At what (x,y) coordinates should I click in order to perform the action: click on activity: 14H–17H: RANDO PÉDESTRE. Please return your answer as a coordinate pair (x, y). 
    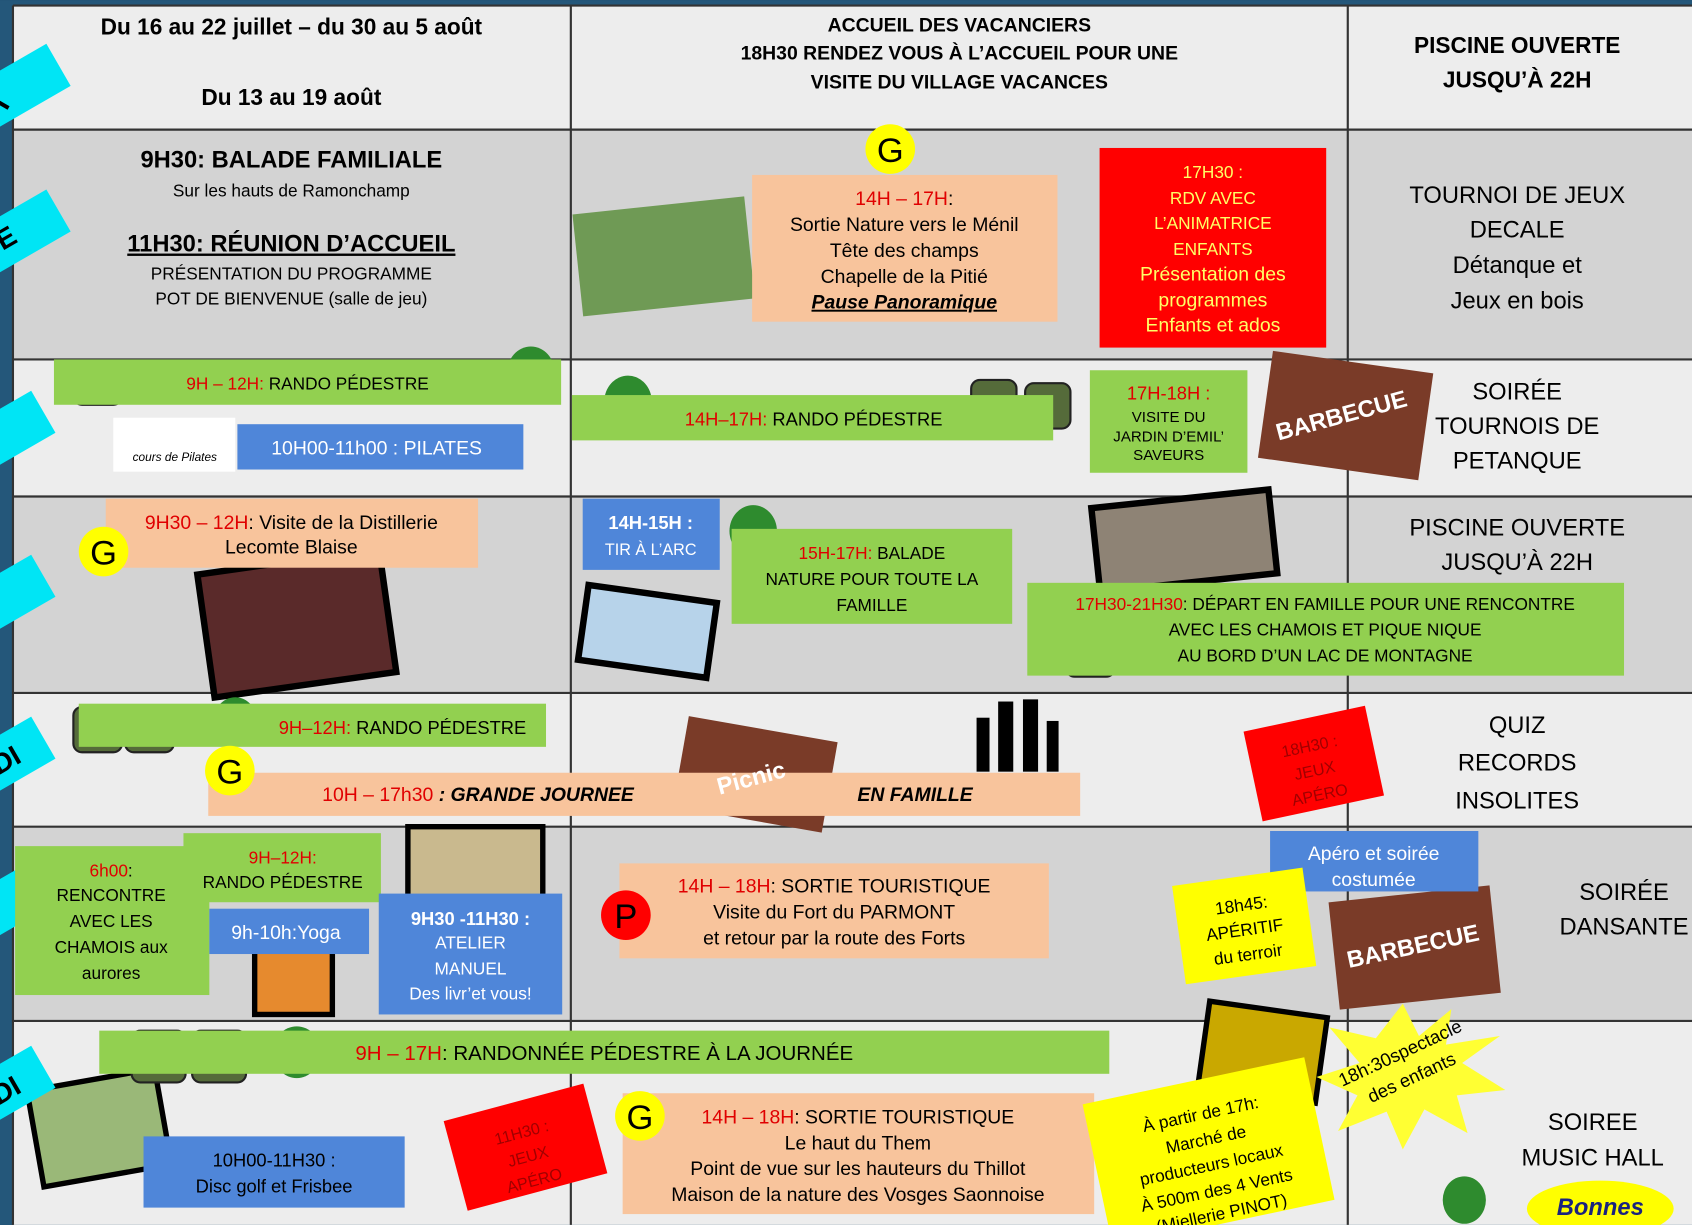
    Looking at the image, I should click on (812, 418).